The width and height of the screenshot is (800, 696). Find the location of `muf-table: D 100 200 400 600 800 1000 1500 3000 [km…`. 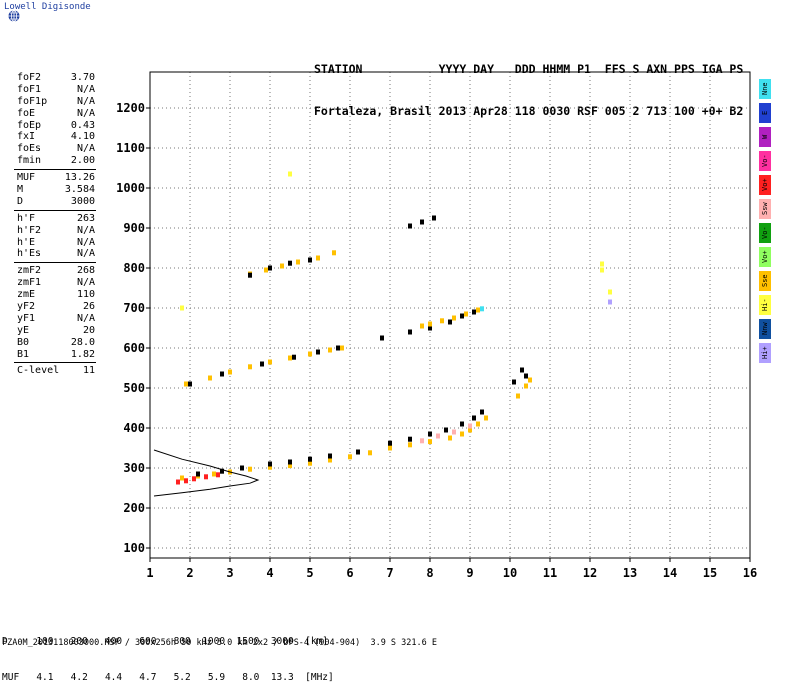

muf-table: D 100 200 400 600 800 1000 1500 3000 [km… is located at coordinates (168, 654).